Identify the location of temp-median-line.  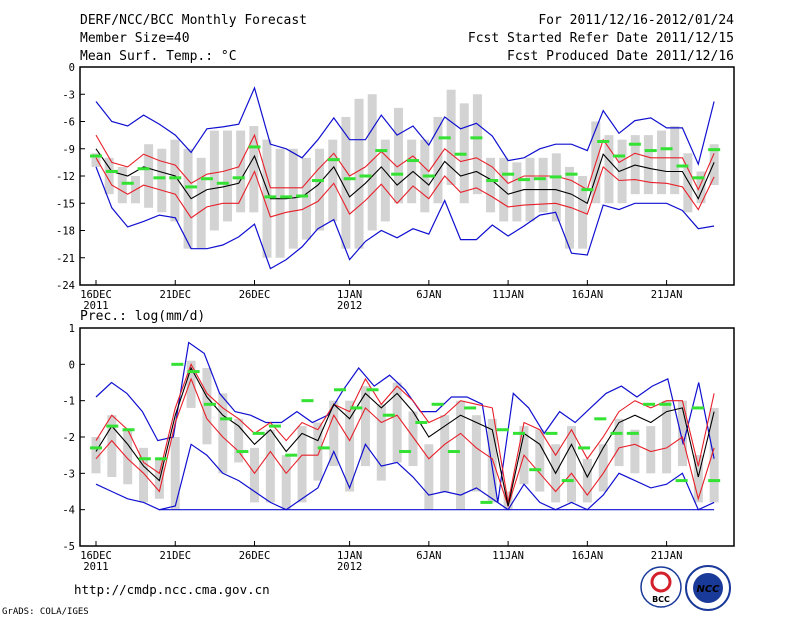
(405, 176).